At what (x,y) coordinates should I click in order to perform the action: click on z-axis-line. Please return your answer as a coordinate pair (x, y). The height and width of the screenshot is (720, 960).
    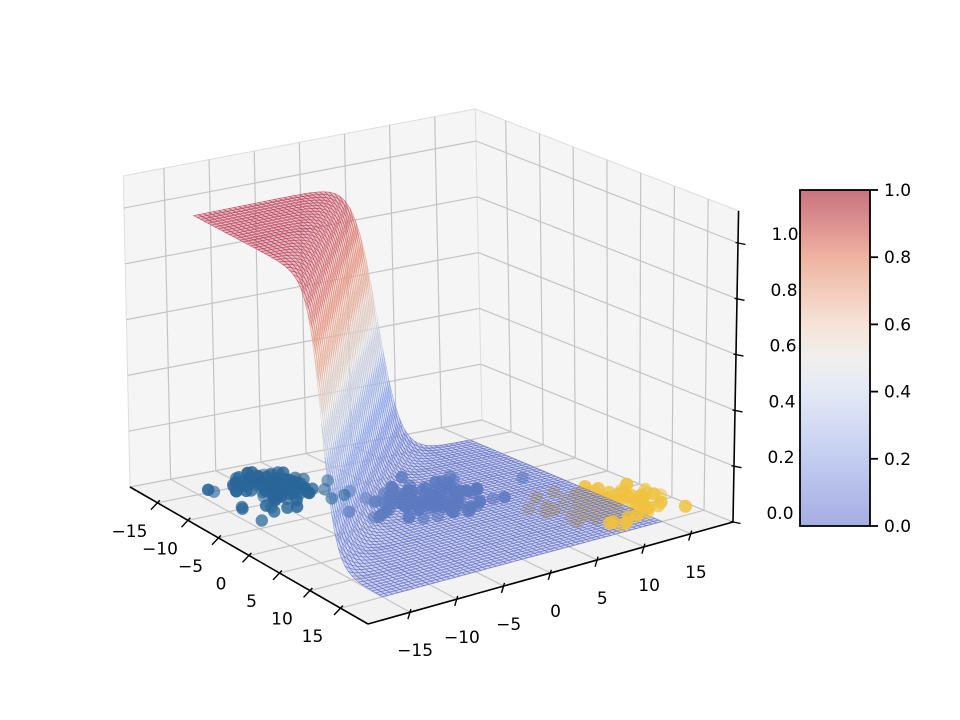
    Looking at the image, I should click on (736, 366).